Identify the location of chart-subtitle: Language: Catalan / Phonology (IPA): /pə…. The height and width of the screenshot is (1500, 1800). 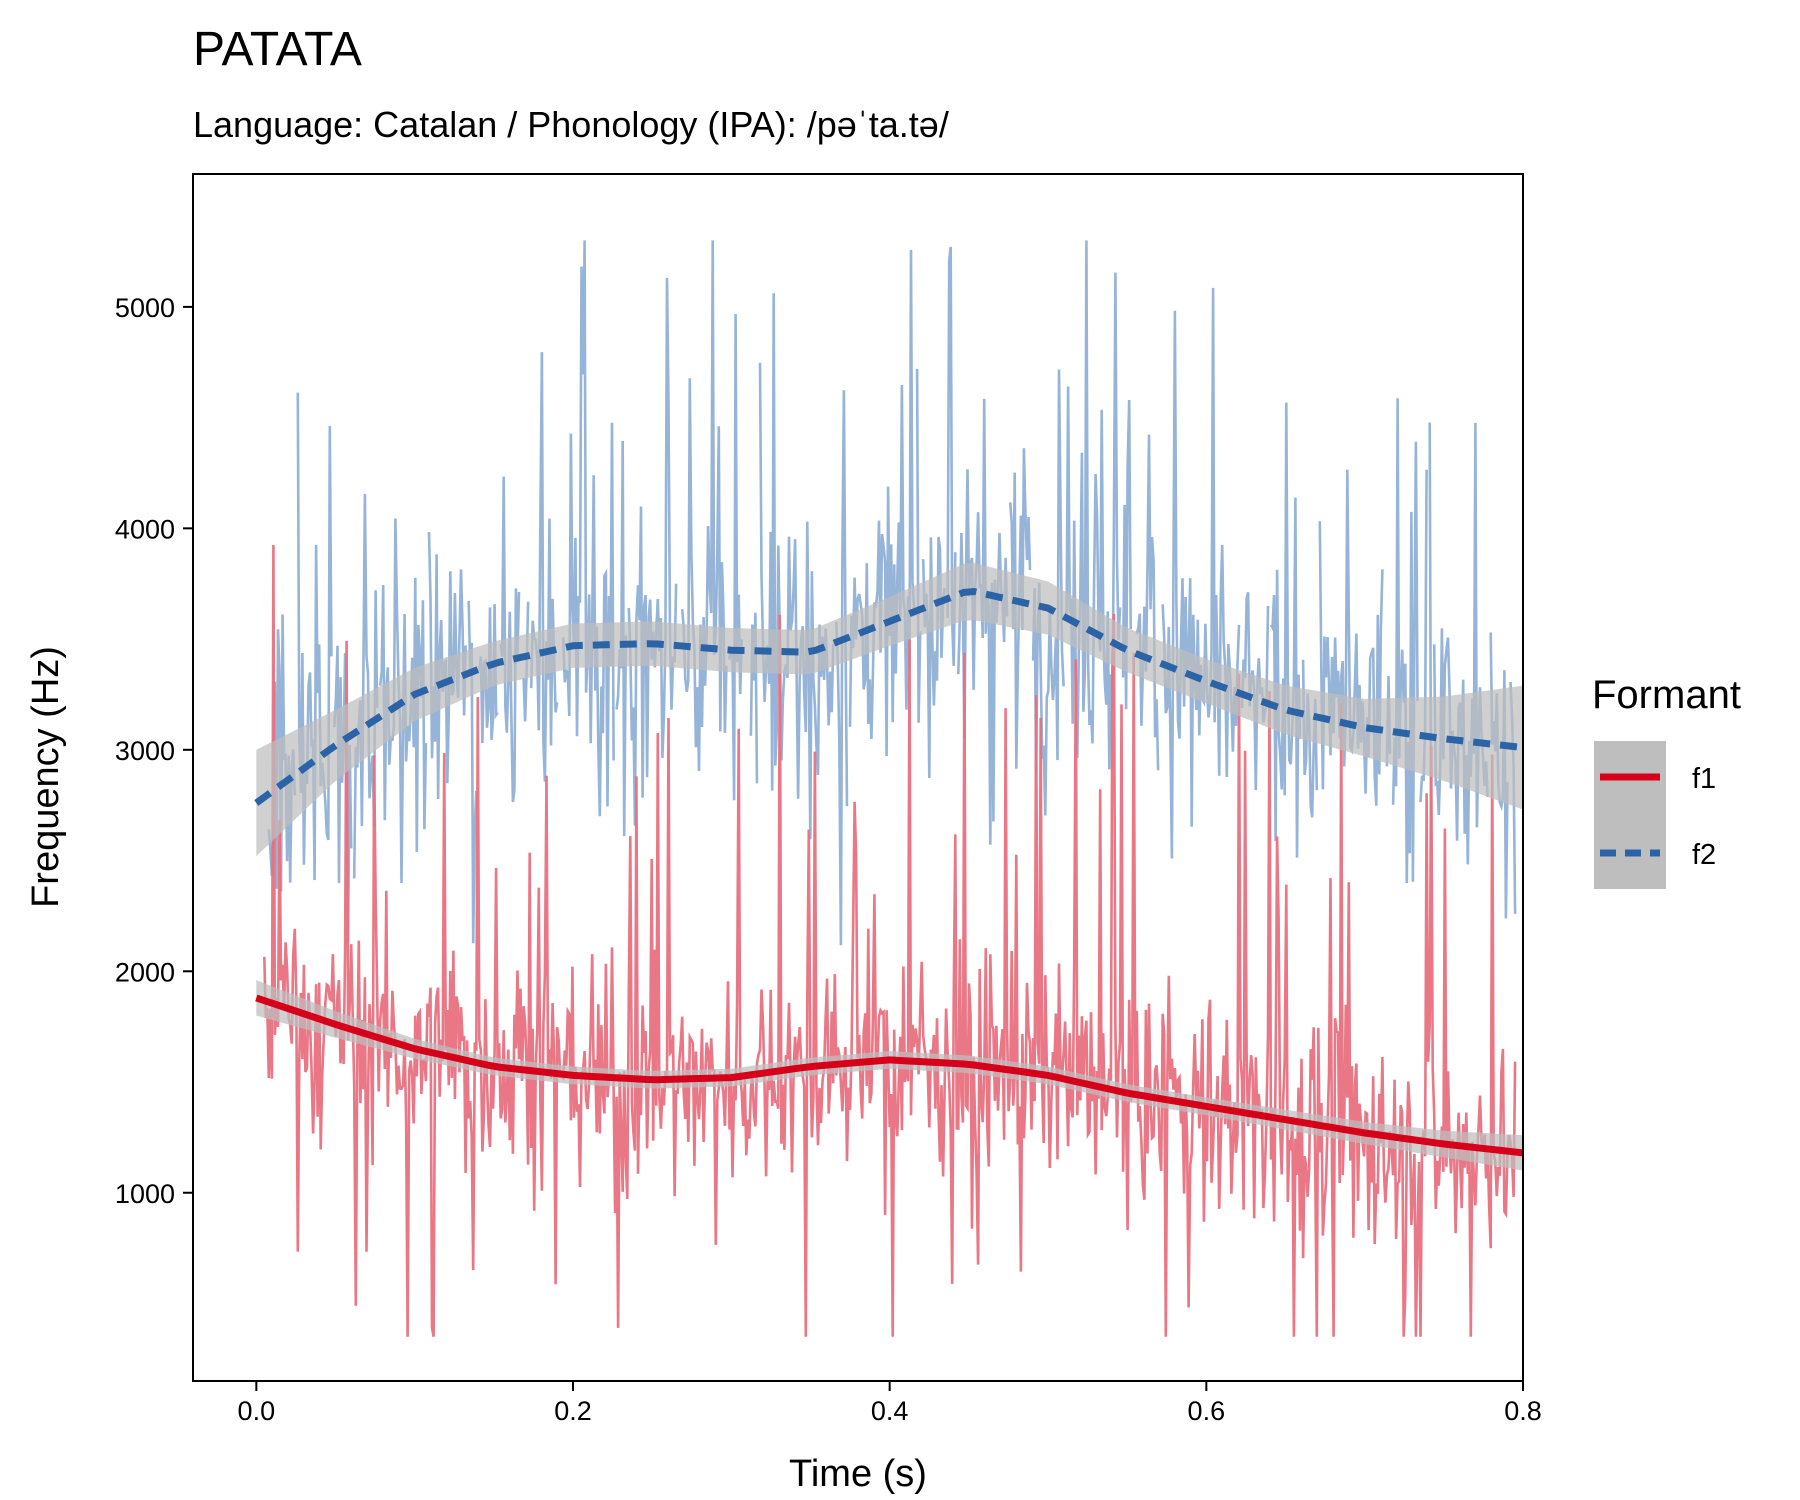
(571, 124).